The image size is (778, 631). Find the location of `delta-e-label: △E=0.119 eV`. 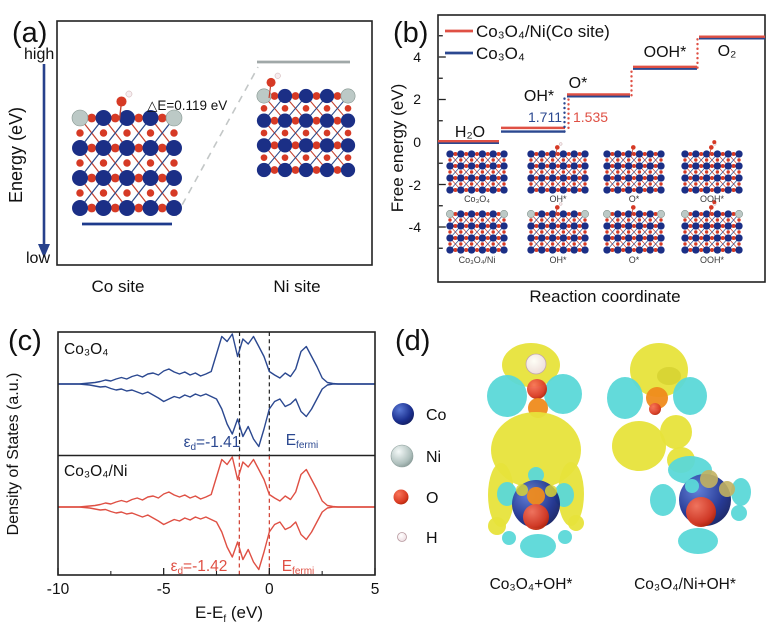

delta-e-label: △E=0.119 eV is located at coordinates (187, 105).